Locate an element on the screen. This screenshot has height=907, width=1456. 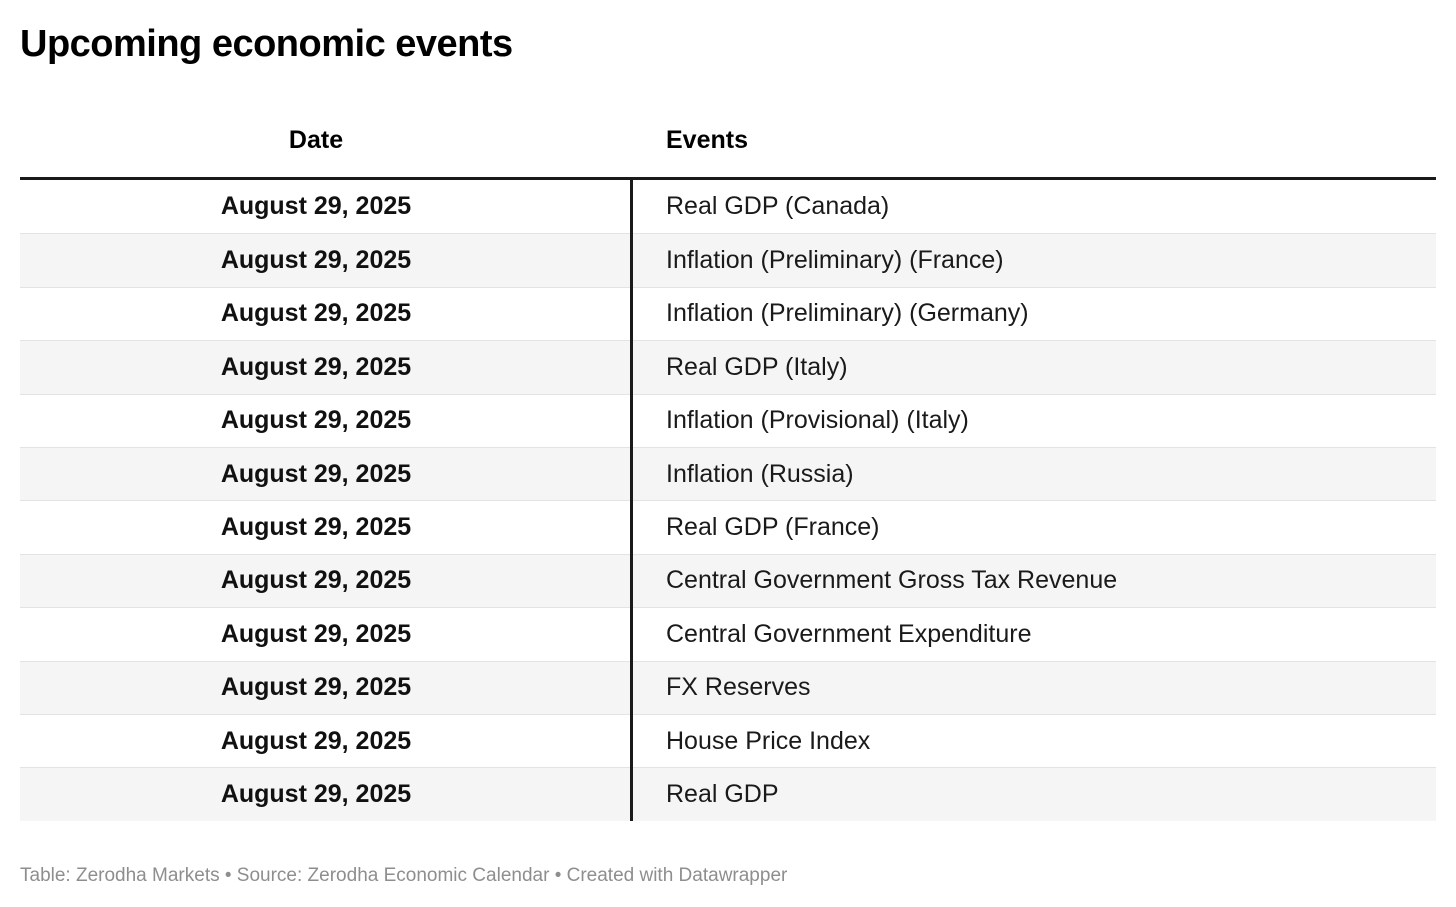
table-row: August 29, 2025 Real GDP is located at coordinates (728, 794).